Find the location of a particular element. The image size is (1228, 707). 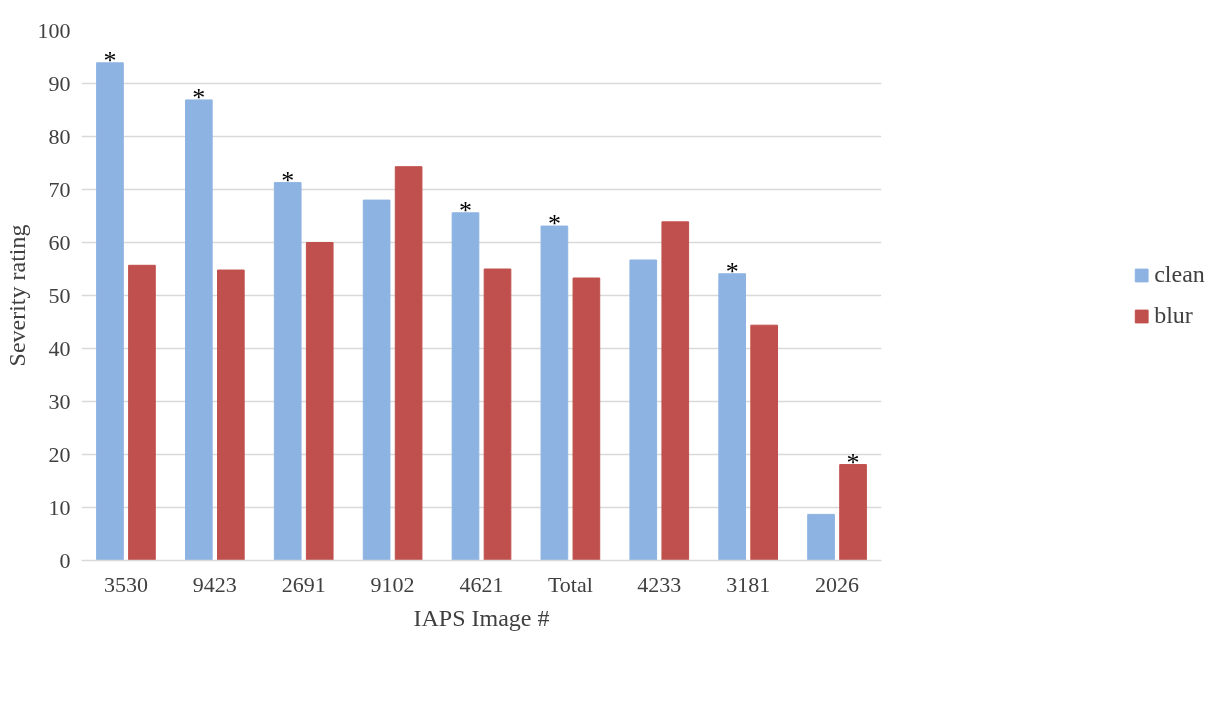

x-tick-label: 3530 is located at coordinates (125, 584).